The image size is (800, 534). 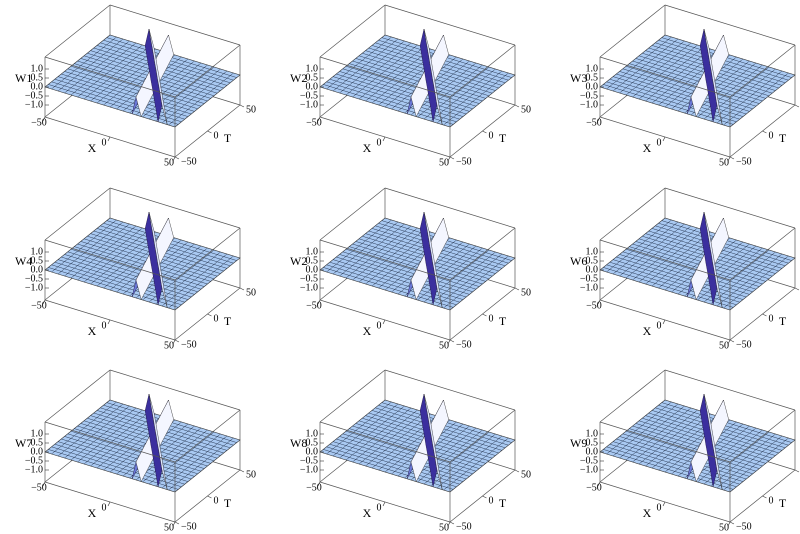 I want to click on z-tick-label: −0.5, so click(x=34, y=95).